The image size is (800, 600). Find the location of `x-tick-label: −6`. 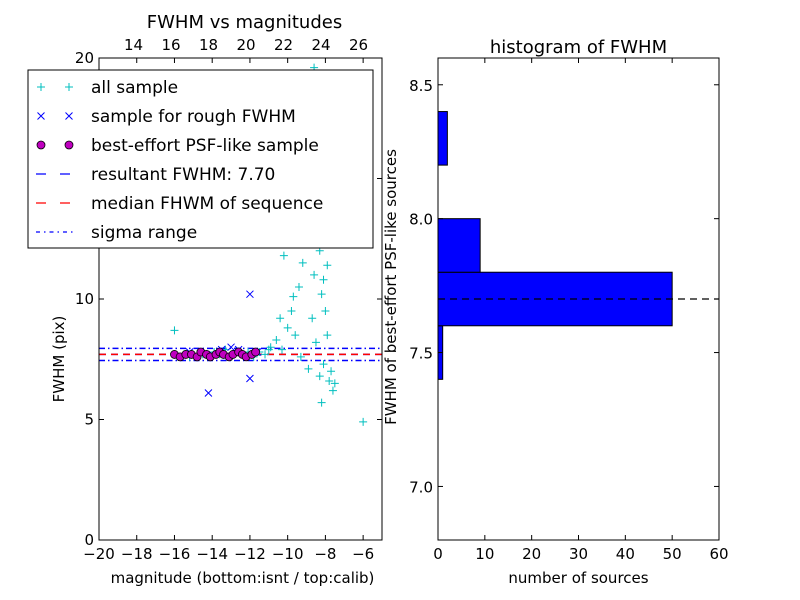

x-tick-label: −6 is located at coordinates (363, 554).